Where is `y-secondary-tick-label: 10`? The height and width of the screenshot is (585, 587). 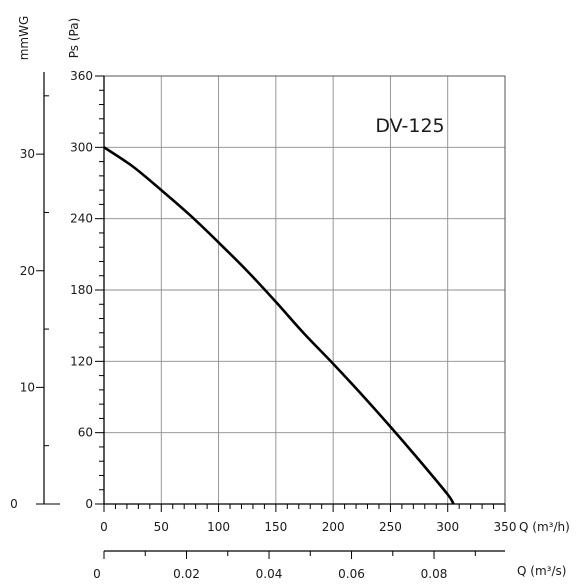 y-secondary-tick-label: 10 is located at coordinates (27, 387).